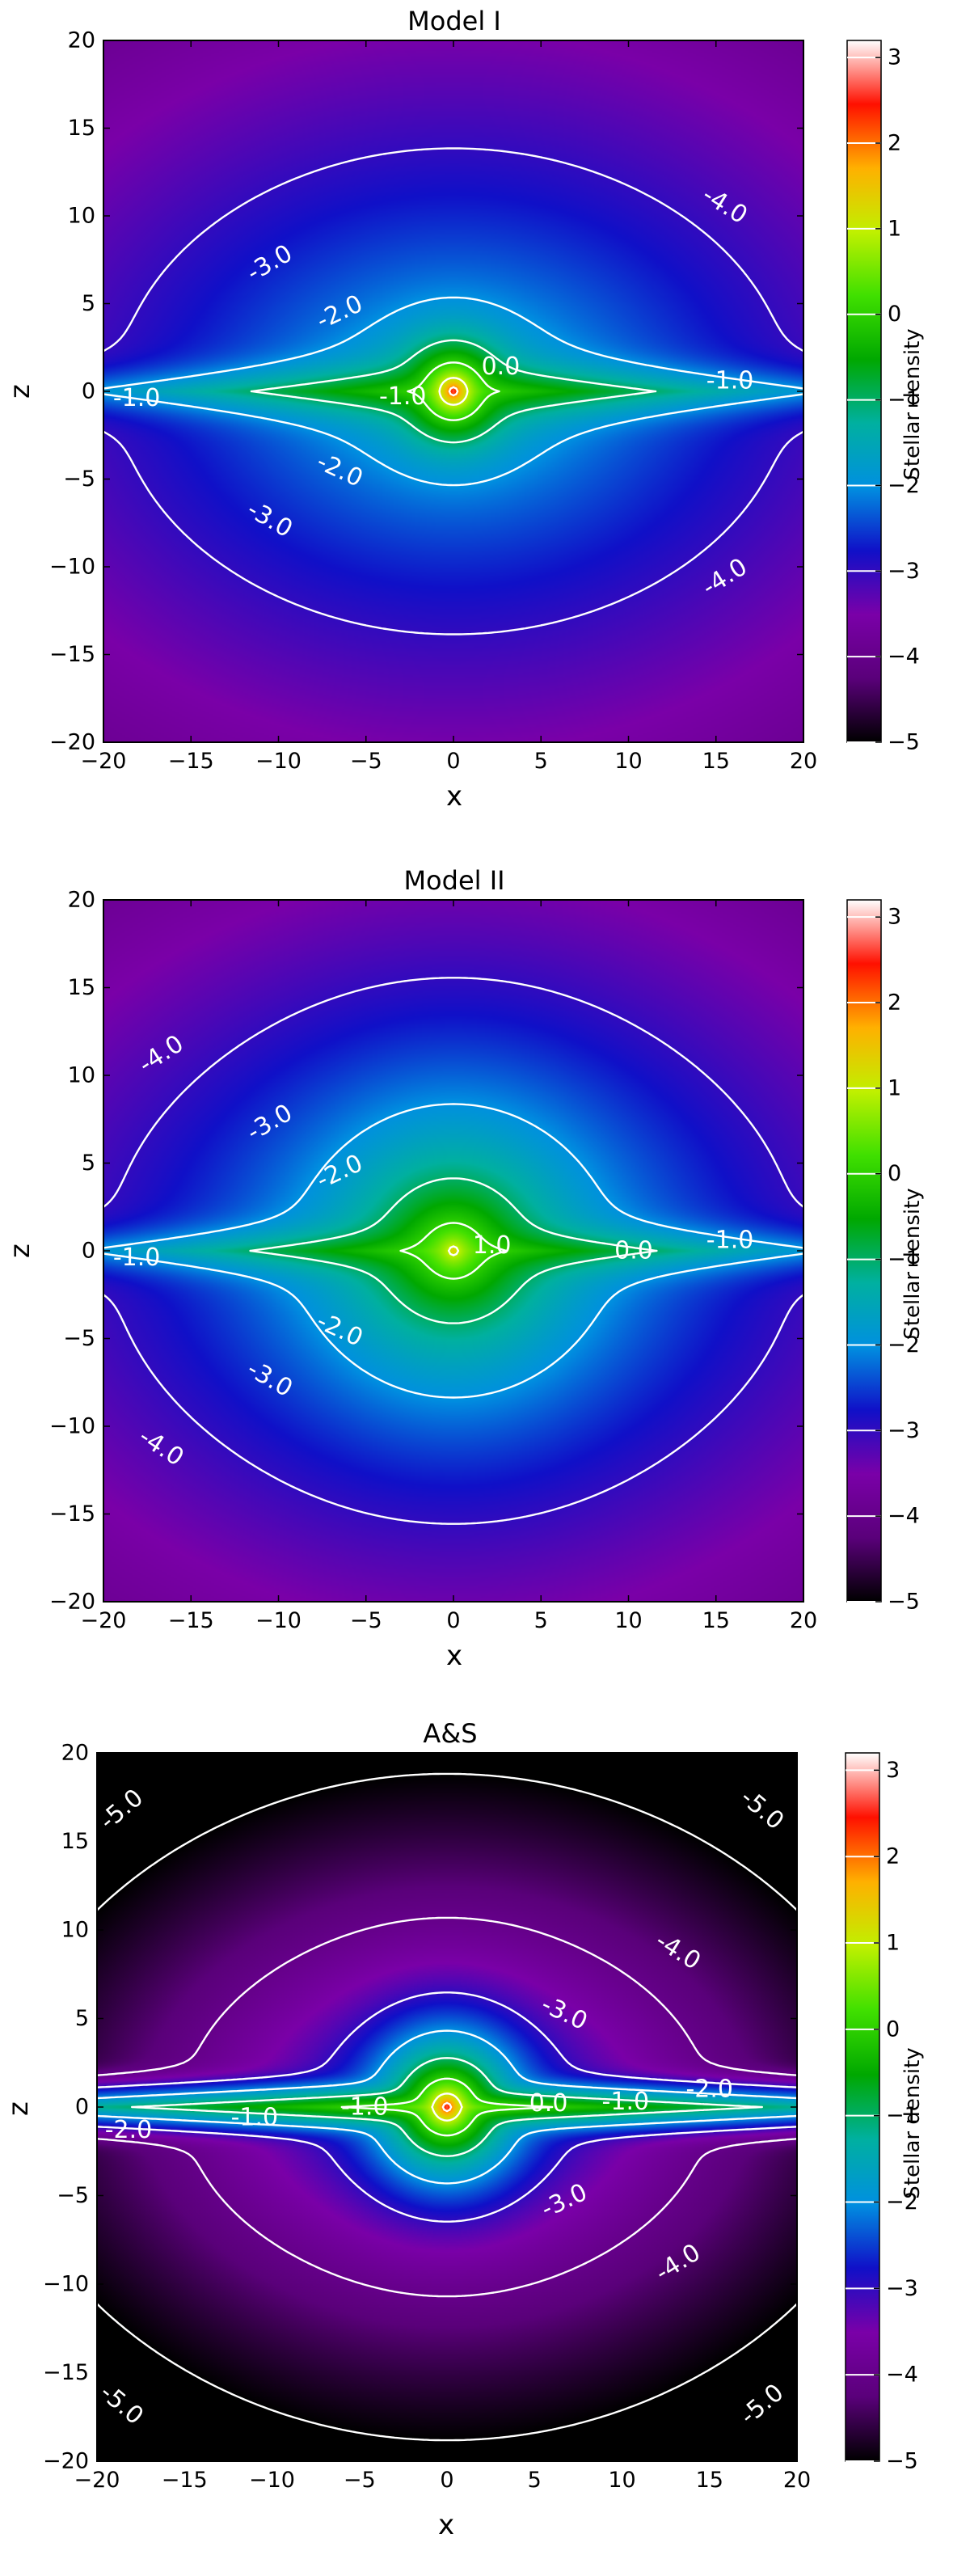 This screenshot has width=970, height=2576. What do you see at coordinates (454, 21) in the screenshot?
I see `chart-title: Model I` at bounding box center [454, 21].